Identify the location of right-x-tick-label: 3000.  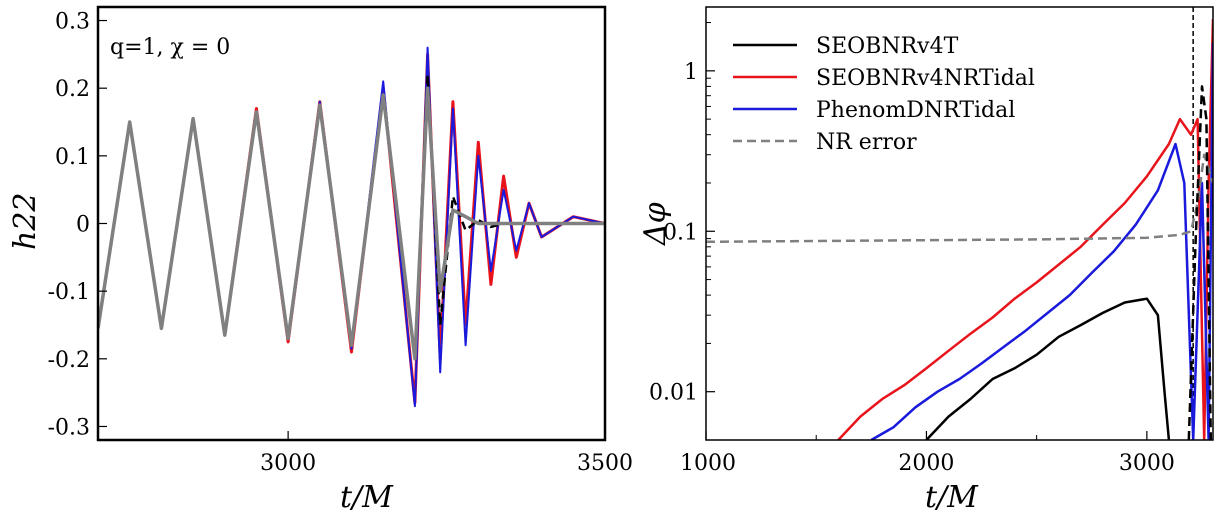
(1147, 463).